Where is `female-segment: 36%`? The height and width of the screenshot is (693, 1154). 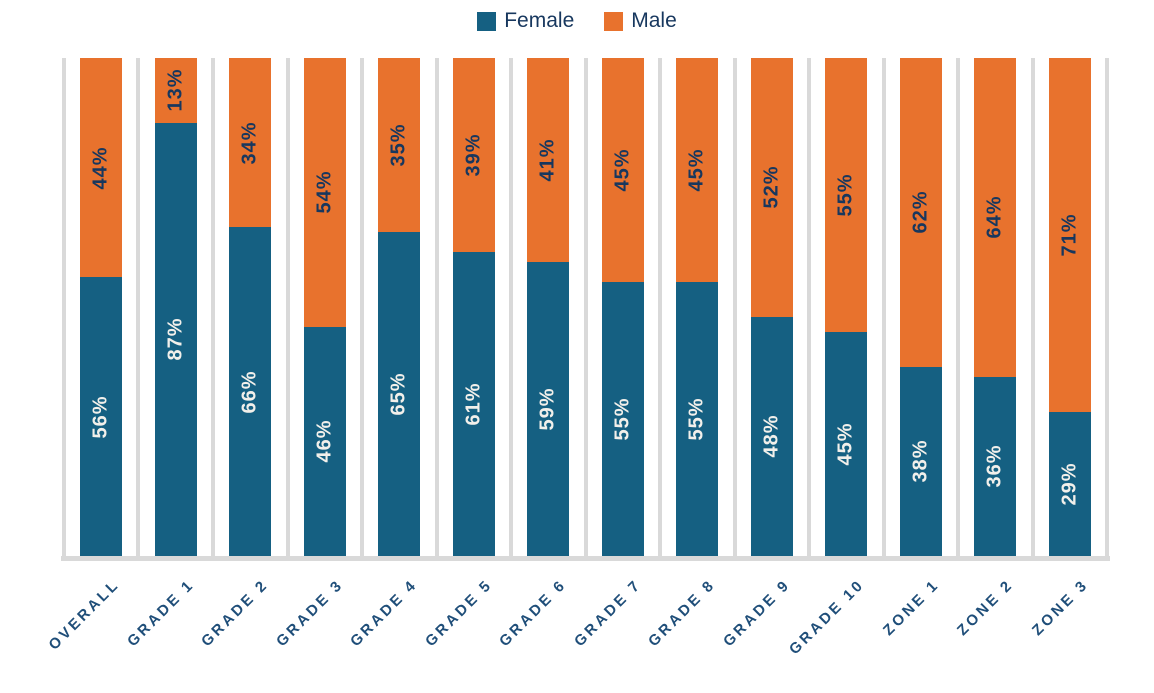 female-segment: 36% is located at coordinates (995, 466).